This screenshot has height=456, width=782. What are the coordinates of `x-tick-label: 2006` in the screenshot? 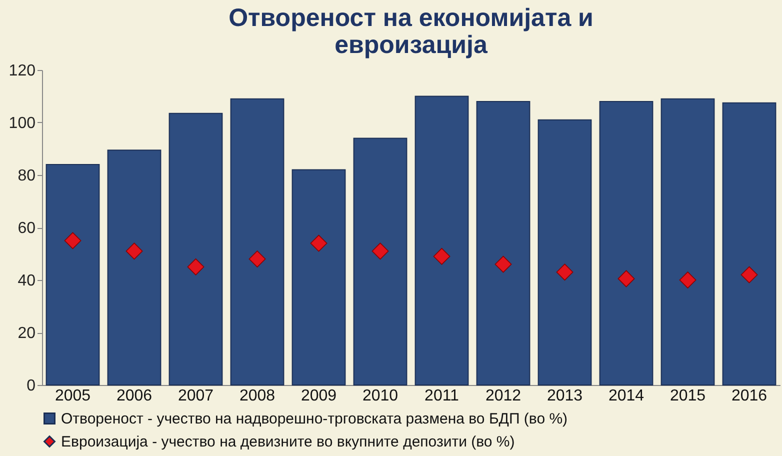 It's located at (134, 396).